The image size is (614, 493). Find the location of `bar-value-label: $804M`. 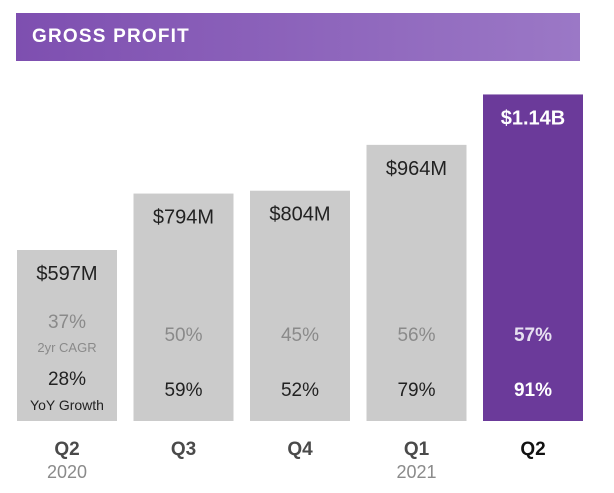

bar-value-label: $804M is located at coordinates (299, 215).